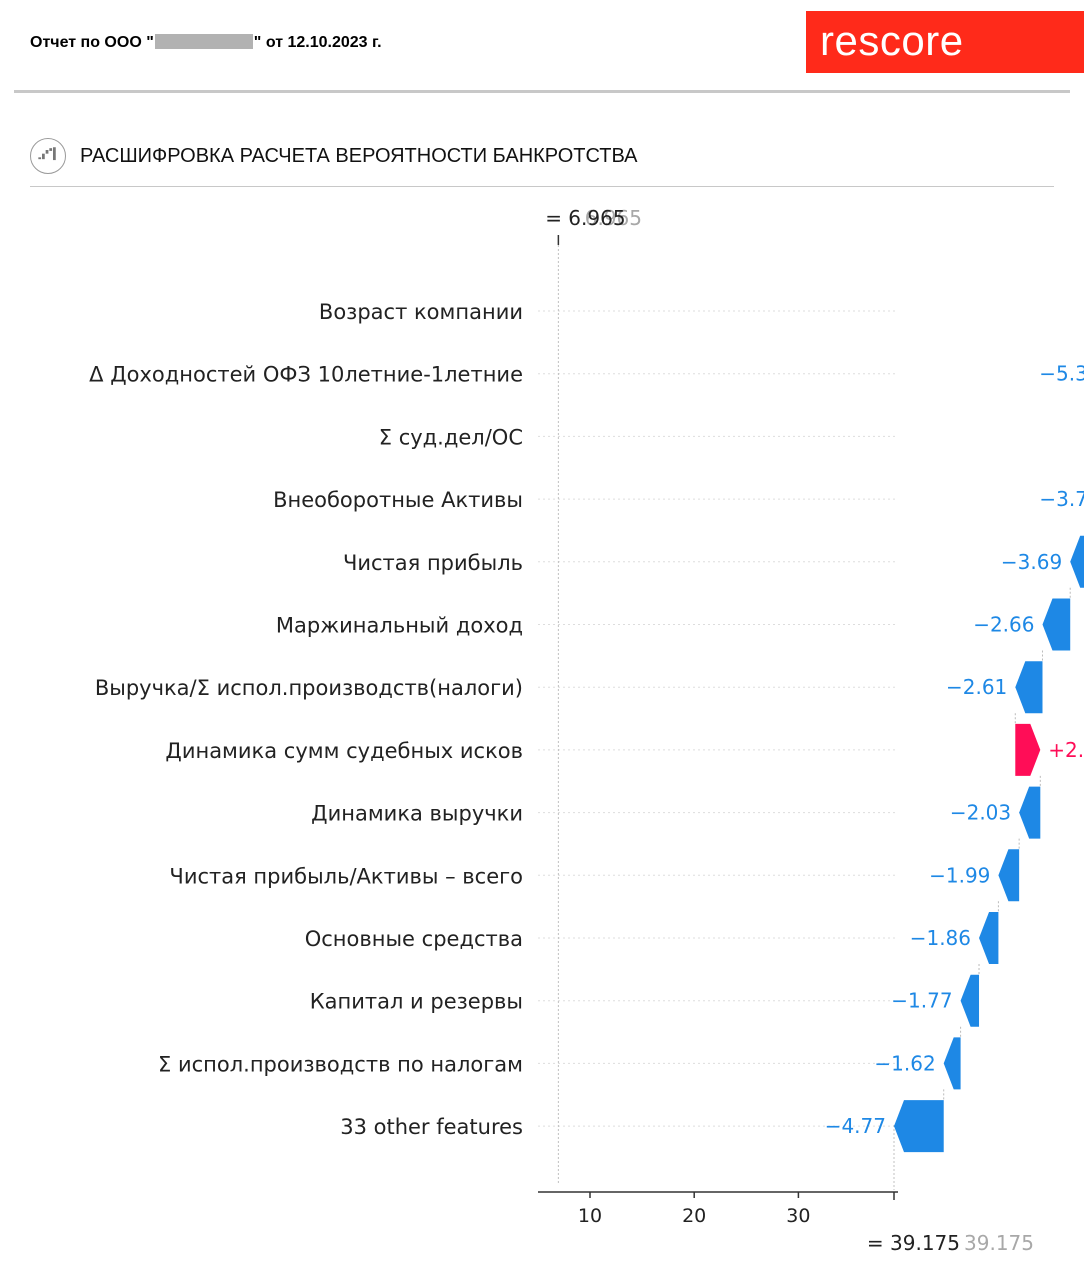  What do you see at coordinates (913, 1243) in the screenshot?
I see `final-value-label: = 39.175` at bounding box center [913, 1243].